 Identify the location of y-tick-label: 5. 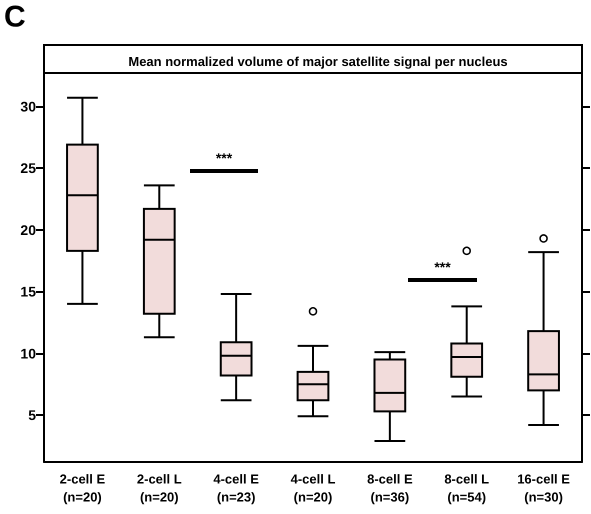
(32, 415).